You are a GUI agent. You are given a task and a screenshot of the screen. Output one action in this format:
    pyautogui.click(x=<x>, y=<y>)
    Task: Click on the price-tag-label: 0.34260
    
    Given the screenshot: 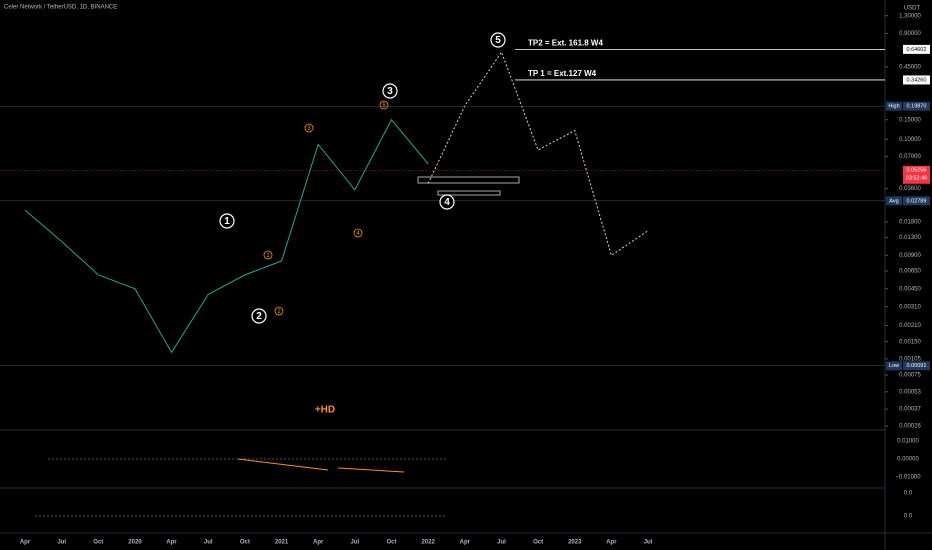 What is the action you would take?
    pyautogui.click(x=917, y=80)
    